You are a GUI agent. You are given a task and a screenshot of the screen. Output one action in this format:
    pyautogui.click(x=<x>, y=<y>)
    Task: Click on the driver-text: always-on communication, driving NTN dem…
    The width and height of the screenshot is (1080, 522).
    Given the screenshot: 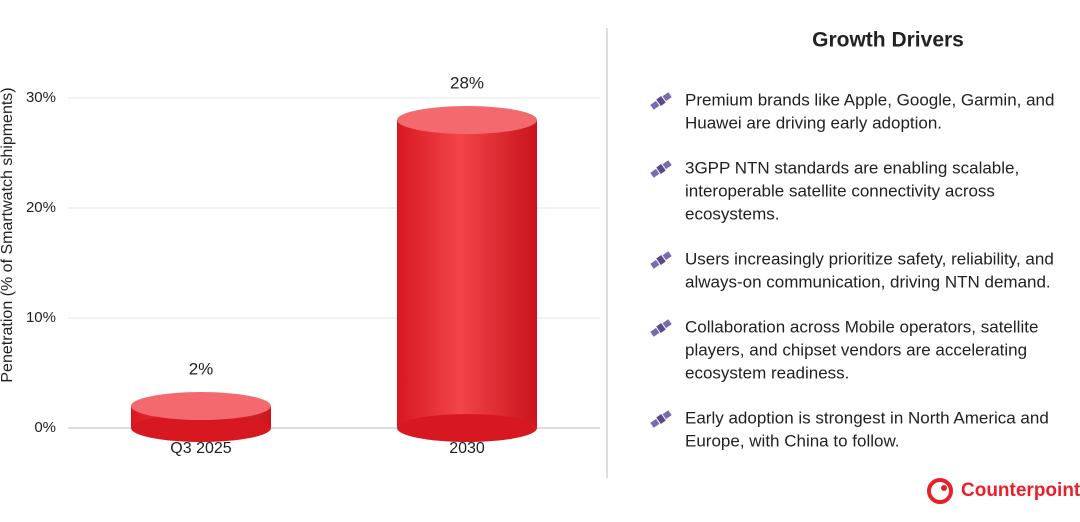 What is the action you would take?
    pyautogui.click(x=868, y=281)
    